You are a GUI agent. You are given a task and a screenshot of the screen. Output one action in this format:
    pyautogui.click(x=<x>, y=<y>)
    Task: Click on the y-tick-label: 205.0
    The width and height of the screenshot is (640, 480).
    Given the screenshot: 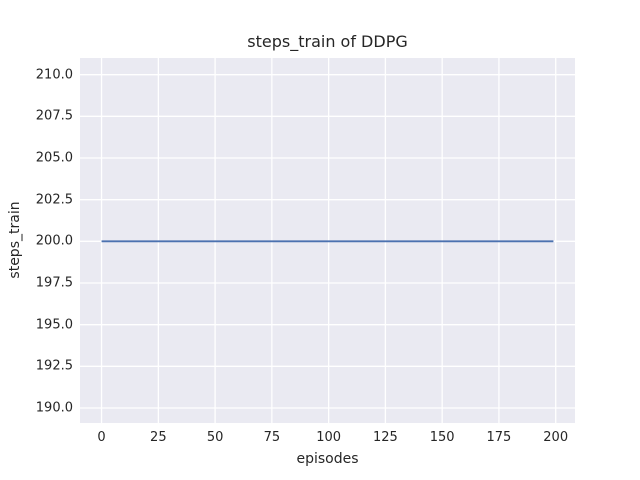 What is the action you would take?
    pyautogui.click(x=54, y=158)
    